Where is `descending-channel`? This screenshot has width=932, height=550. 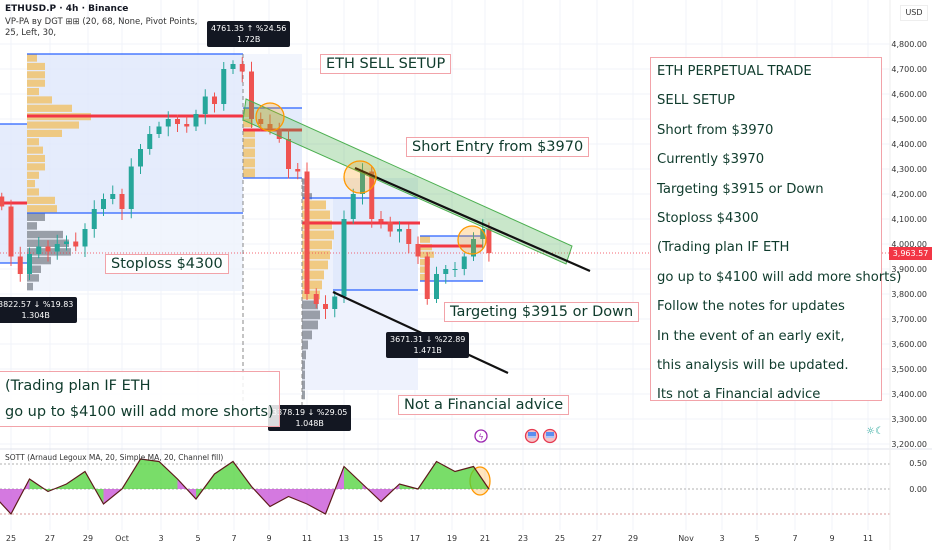
descending-channel is located at coordinates (407, 181).